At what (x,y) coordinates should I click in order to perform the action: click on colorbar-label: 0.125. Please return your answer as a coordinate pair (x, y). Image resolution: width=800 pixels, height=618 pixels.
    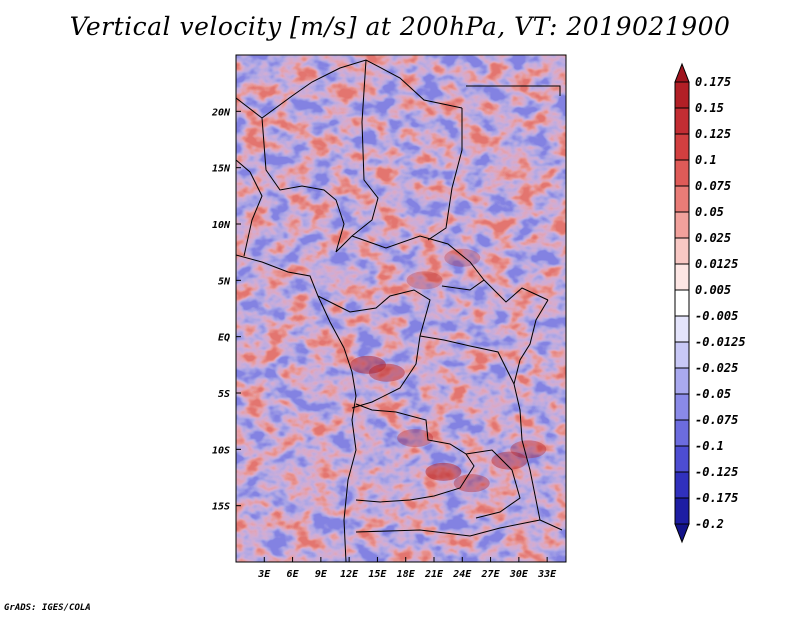
    Looking at the image, I should click on (713, 134).